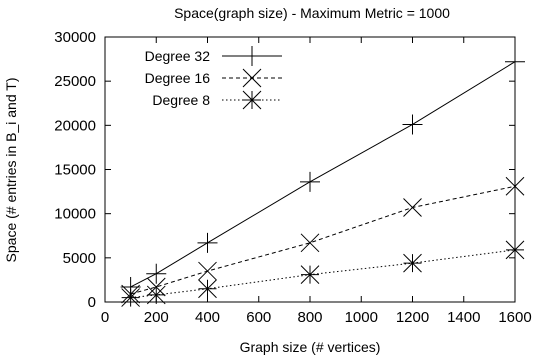  I want to click on x-tick-label: 400, so click(207, 317).